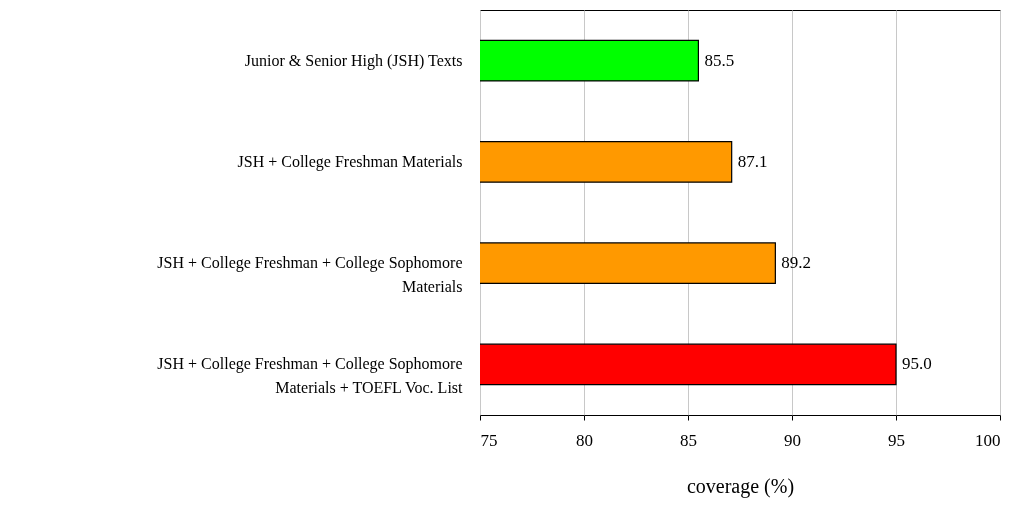 Image resolution: width=1020 pixels, height=518 pixels. What do you see at coordinates (752, 161) in the screenshot?
I see `data-label: 87.1` at bounding box center [752, 161].